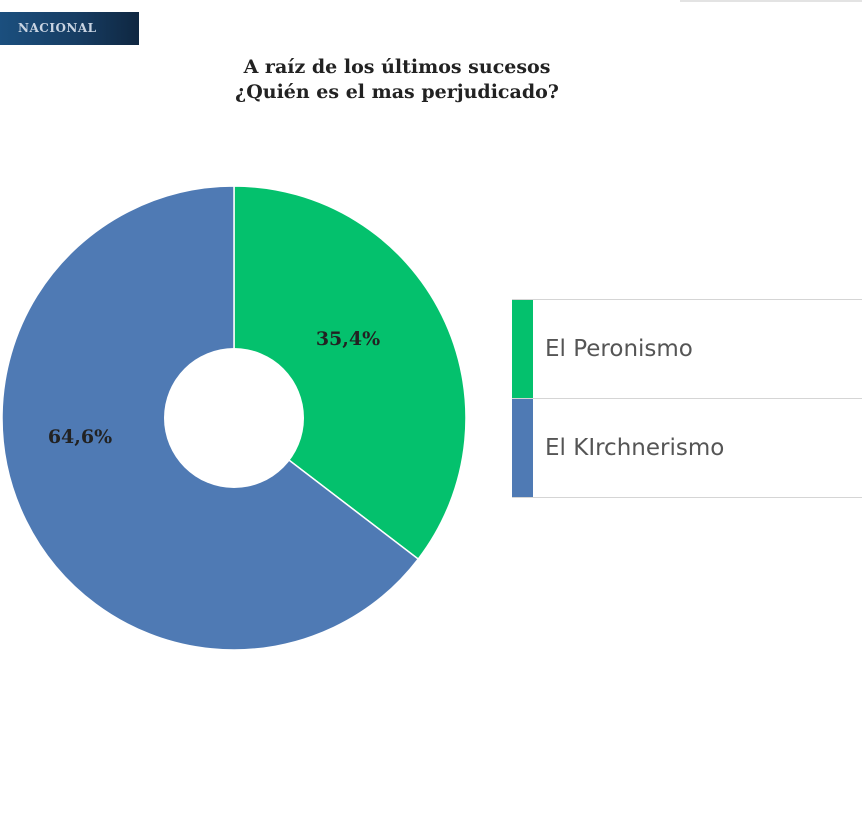  What do you see at coordinates (771, 1) in the screenshot?
I see `top-rule` at bounding box center [771, 1].